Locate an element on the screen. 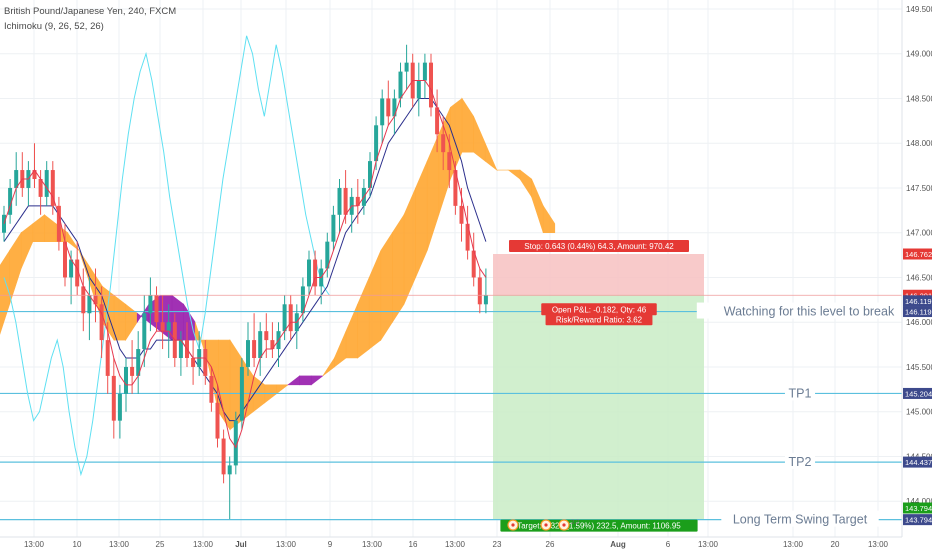  price-tag-price is located at coordinates (917, 295).